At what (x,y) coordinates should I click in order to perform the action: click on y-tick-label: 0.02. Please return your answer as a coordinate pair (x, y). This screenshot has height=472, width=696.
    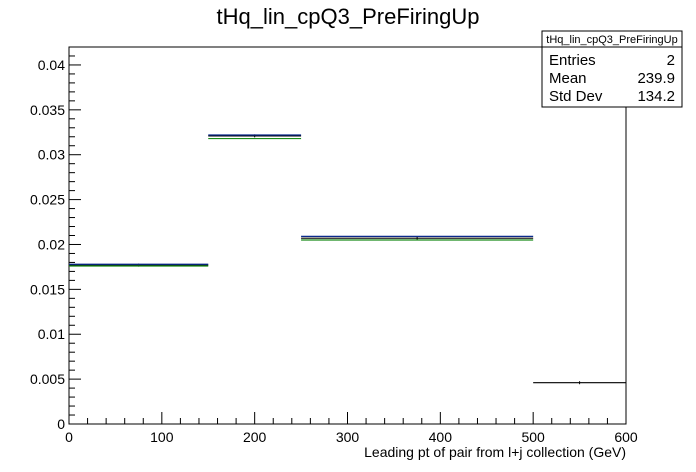
    Looking at the image, I should click on (51, 244).